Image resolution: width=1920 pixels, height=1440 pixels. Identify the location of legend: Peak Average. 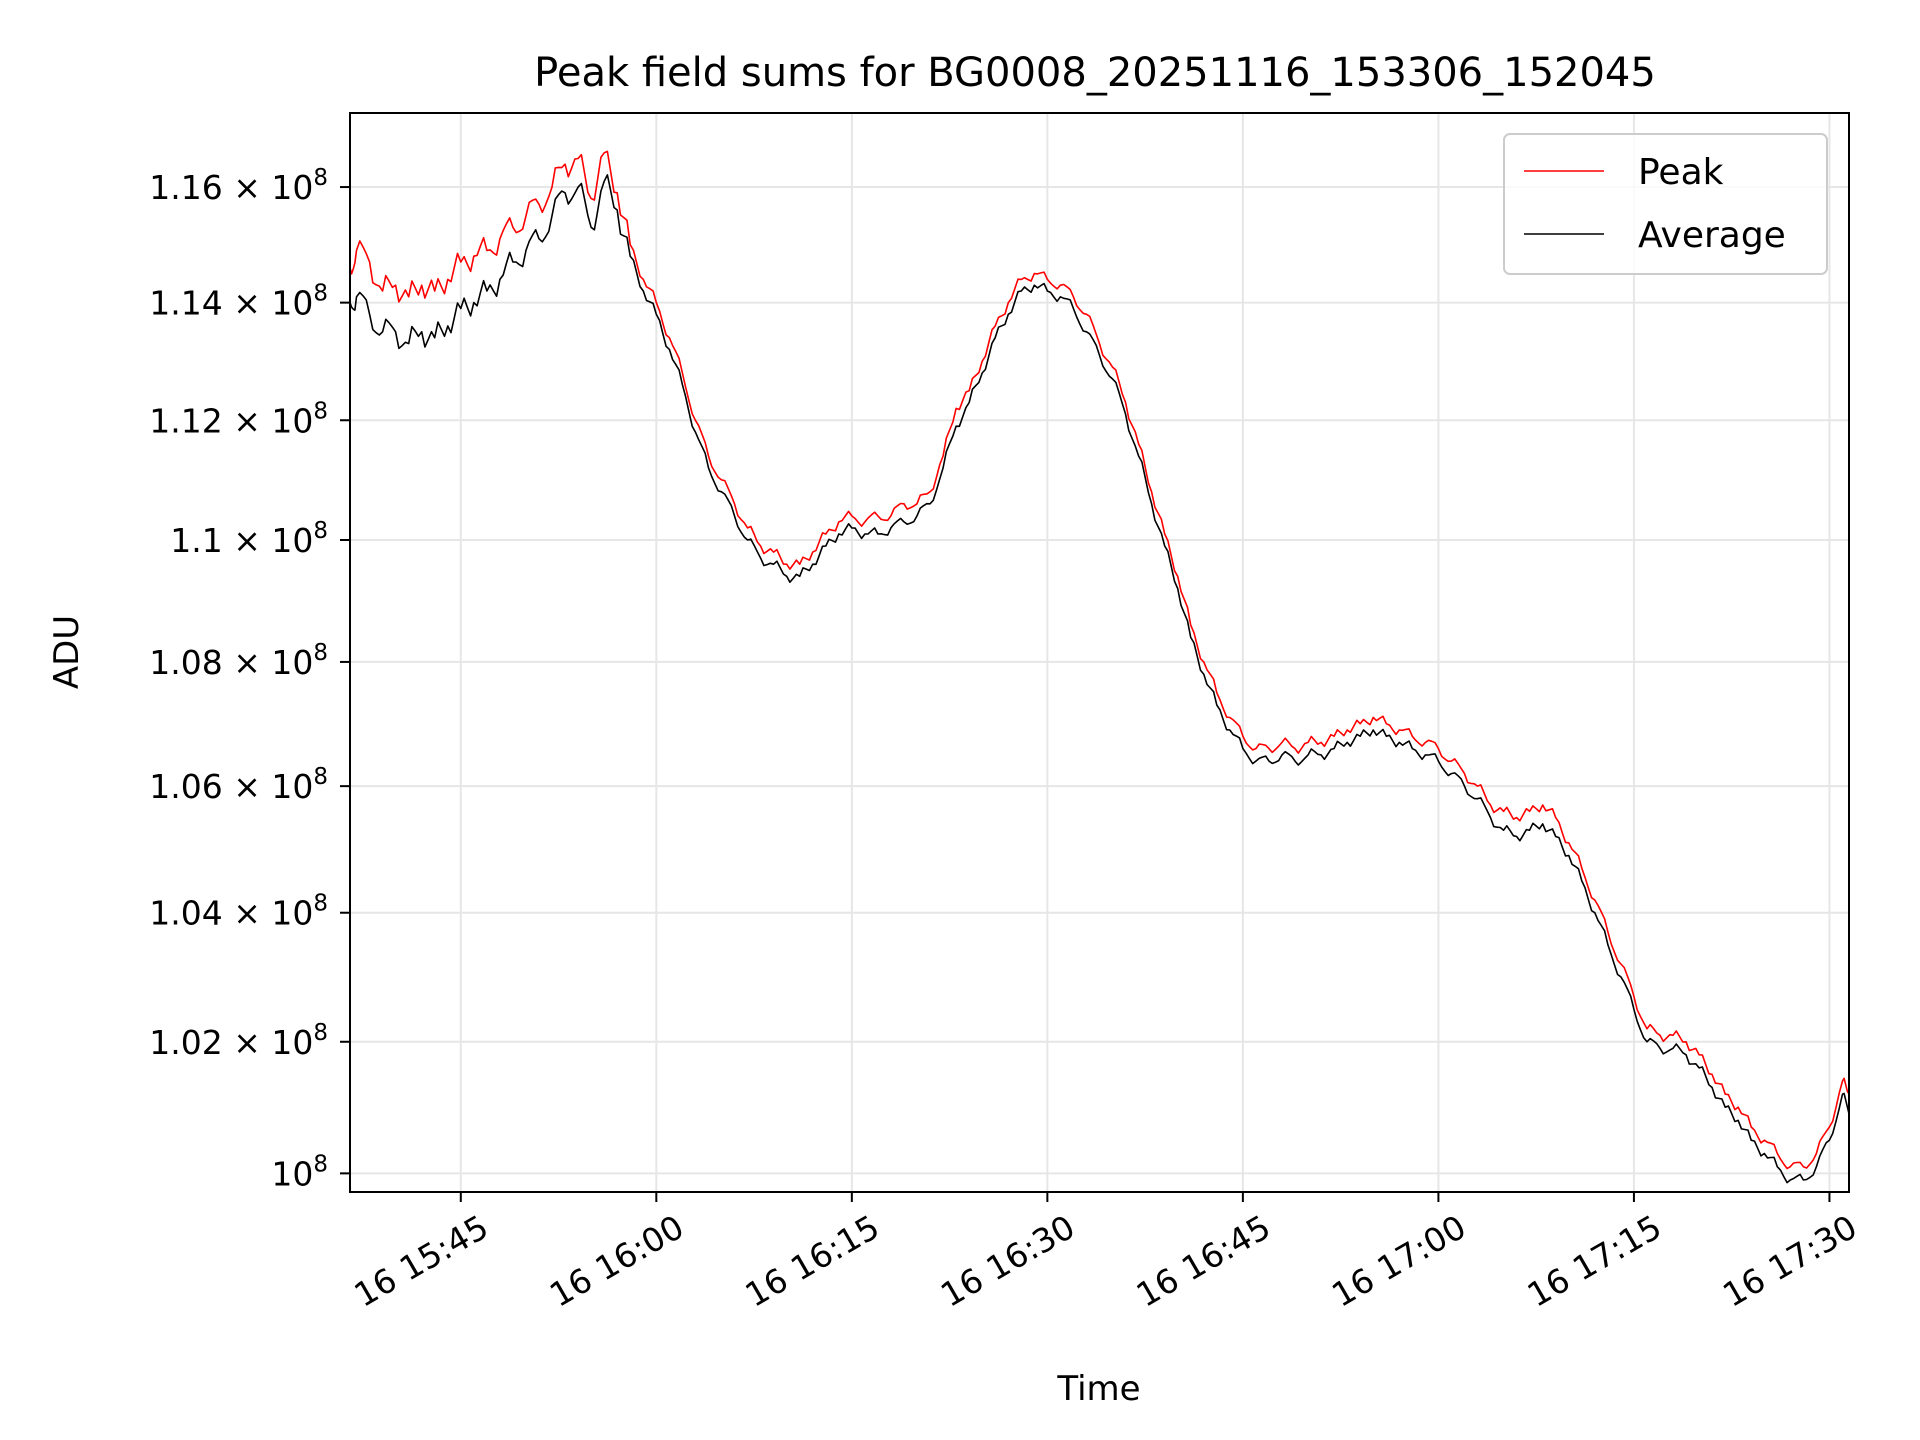
(1665, 204).